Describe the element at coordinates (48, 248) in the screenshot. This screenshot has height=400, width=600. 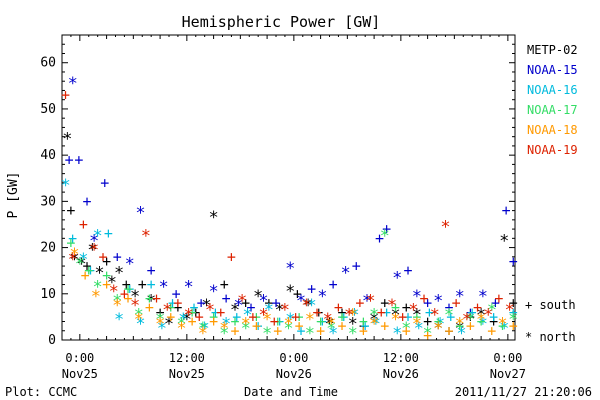
I see `y-tick-label: 20` at that location.